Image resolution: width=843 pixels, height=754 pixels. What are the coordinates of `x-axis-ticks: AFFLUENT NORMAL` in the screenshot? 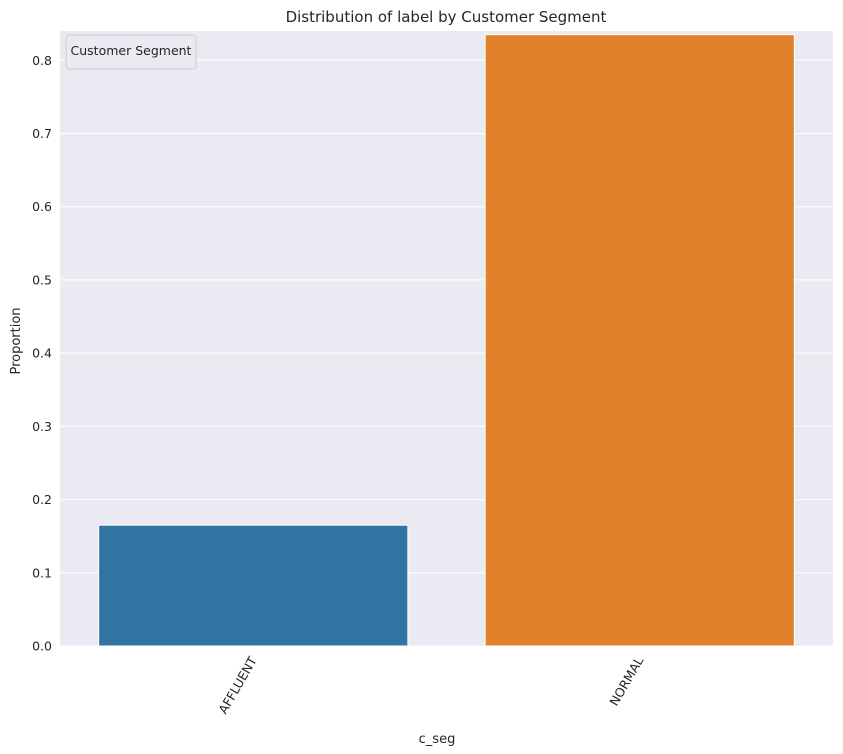 It's located at (430, 685).